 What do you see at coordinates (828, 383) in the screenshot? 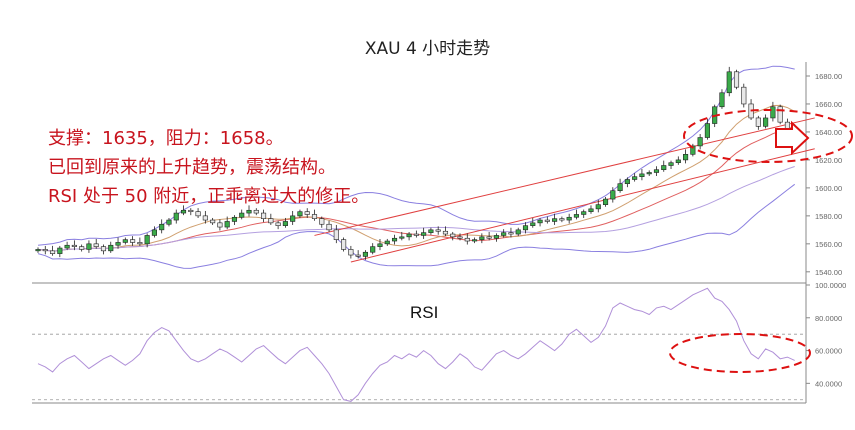
I see `rsi-tick-label: 40.0000` at bounding box center [828, 383].